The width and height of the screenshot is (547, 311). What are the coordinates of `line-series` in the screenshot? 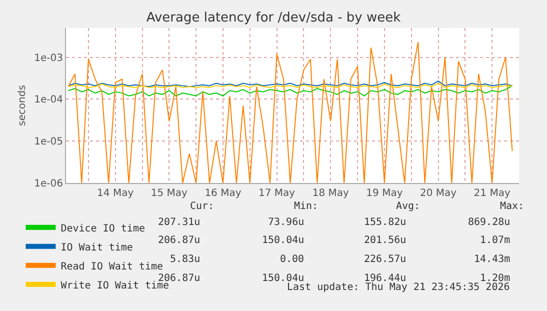 It's located at (290, 90).